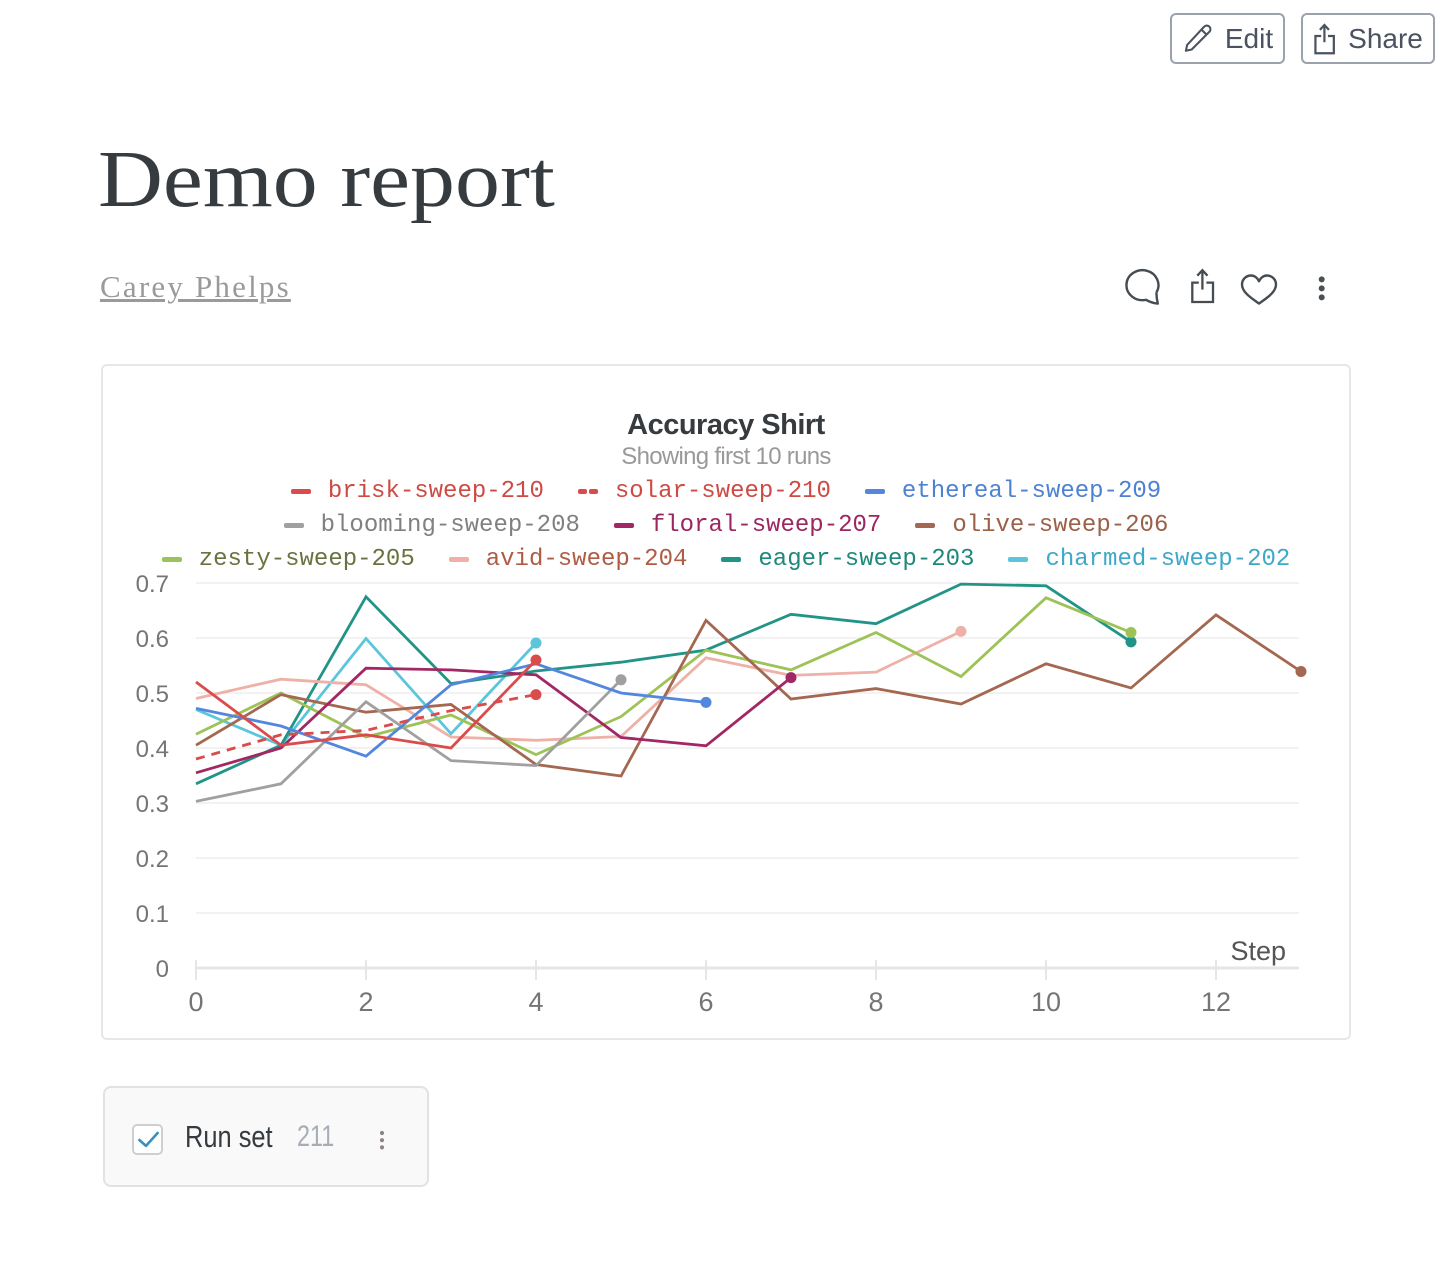 The width and height of the screenshot is (1446, 1268). Describe the element at coordinates (875, 1002) in the screenshot. I see `svg-text: 8` at that location.